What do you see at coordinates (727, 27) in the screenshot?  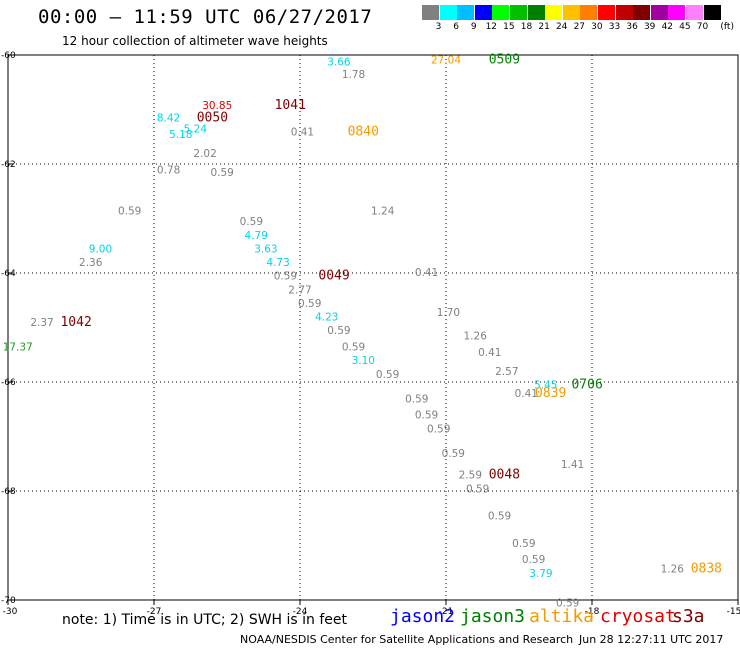 I see `scale-unit: (ft)` at bounding box center [727, 27].